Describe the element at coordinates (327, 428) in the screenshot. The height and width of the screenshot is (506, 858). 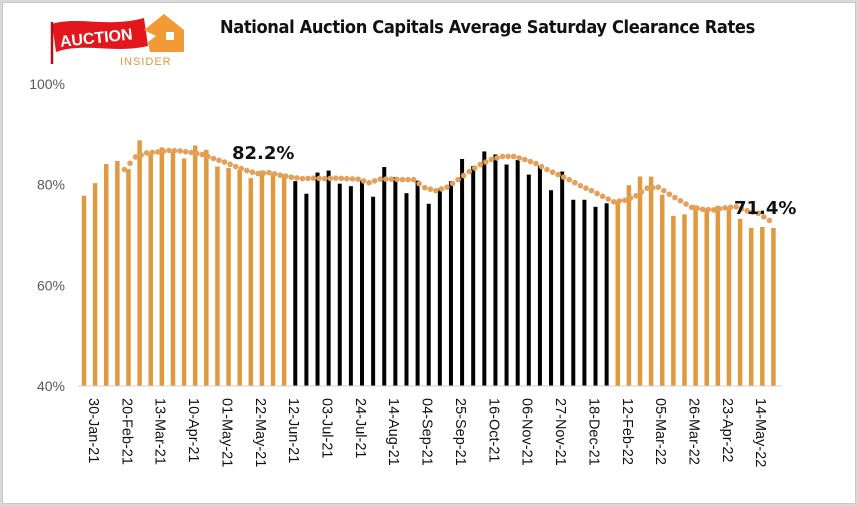
I see `x-tick-label: 03-Jul-21` at that location.